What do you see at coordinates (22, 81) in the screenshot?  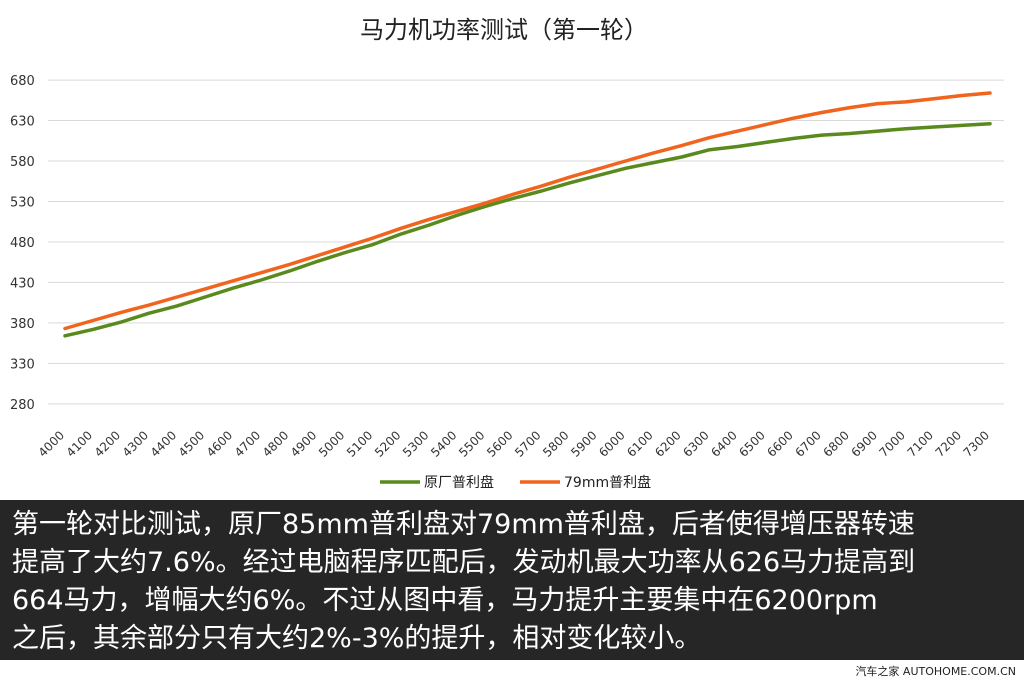 I see `y-tick-label: 680` at bounding box center [22, 81].